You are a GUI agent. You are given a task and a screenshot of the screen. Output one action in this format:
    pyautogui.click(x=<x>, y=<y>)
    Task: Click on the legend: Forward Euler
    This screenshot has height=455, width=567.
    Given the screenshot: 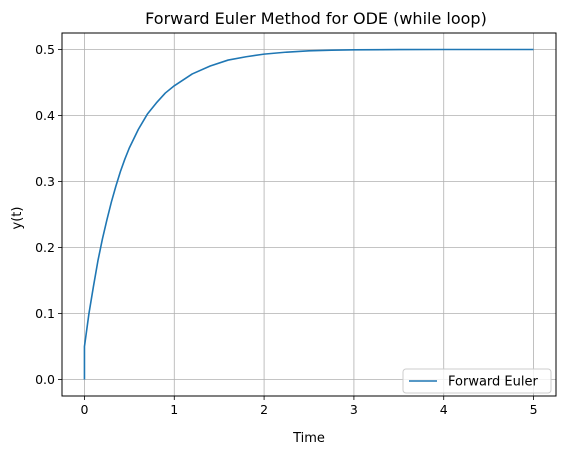 What is the action you would take?
    pyautogui.click(x=477, y=381)
    